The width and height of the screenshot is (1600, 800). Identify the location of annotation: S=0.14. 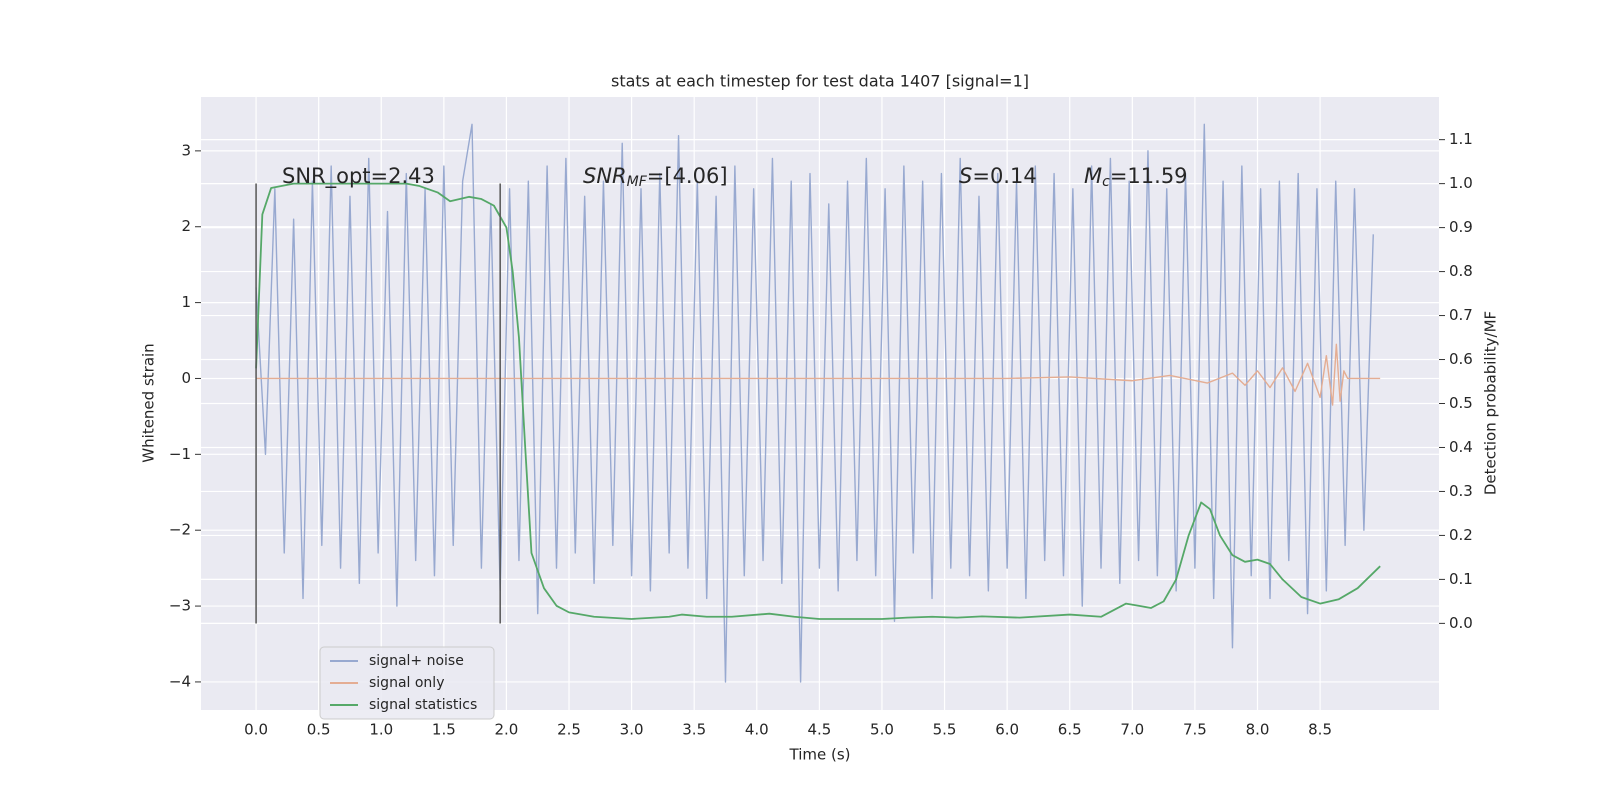
(998, 176).